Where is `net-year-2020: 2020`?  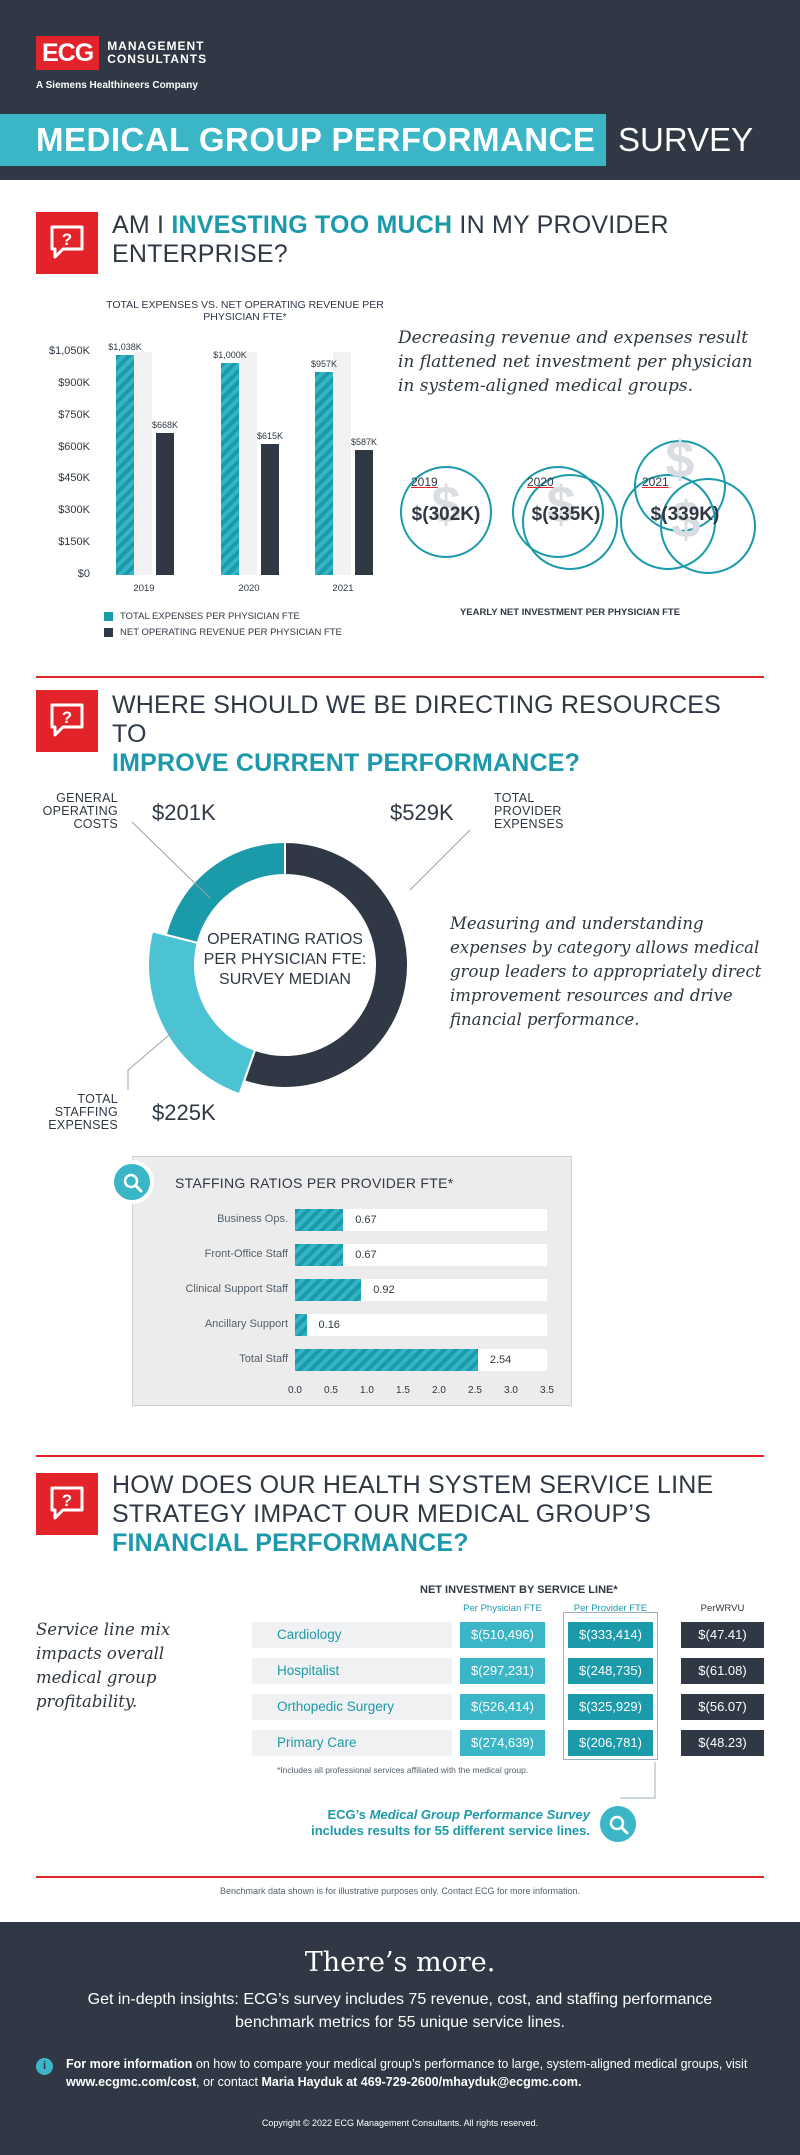 net-year-2020: 2020 is located at coordinates (540, 482).